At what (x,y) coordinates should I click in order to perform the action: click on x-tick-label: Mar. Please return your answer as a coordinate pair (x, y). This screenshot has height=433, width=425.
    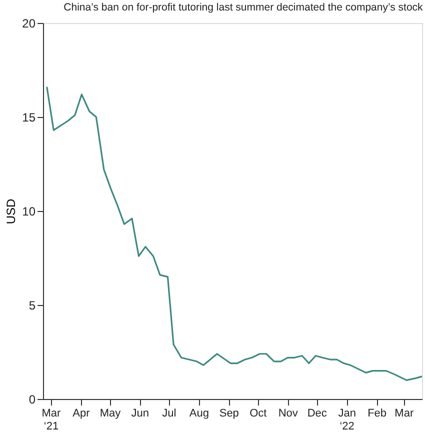
    Looking at the image, I should click on (404, 414).